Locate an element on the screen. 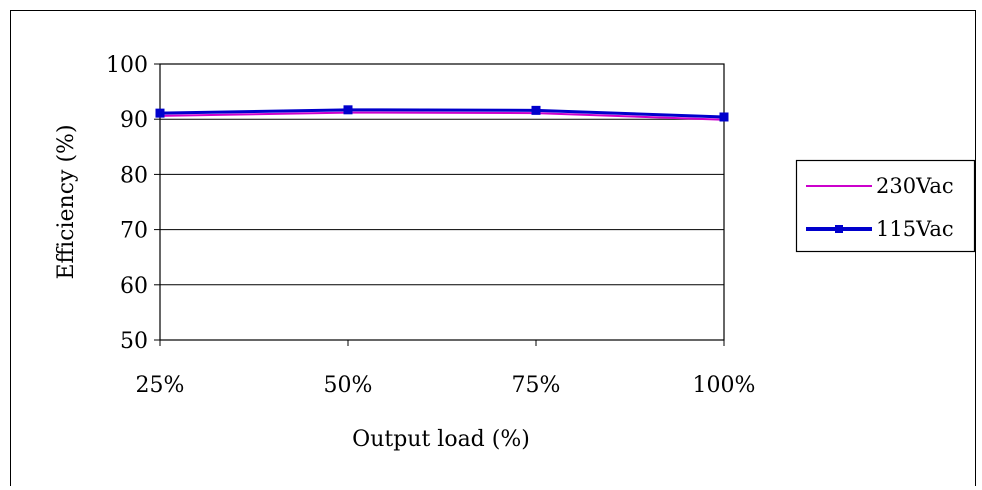  series-lines is located at coordinates (442, 113).